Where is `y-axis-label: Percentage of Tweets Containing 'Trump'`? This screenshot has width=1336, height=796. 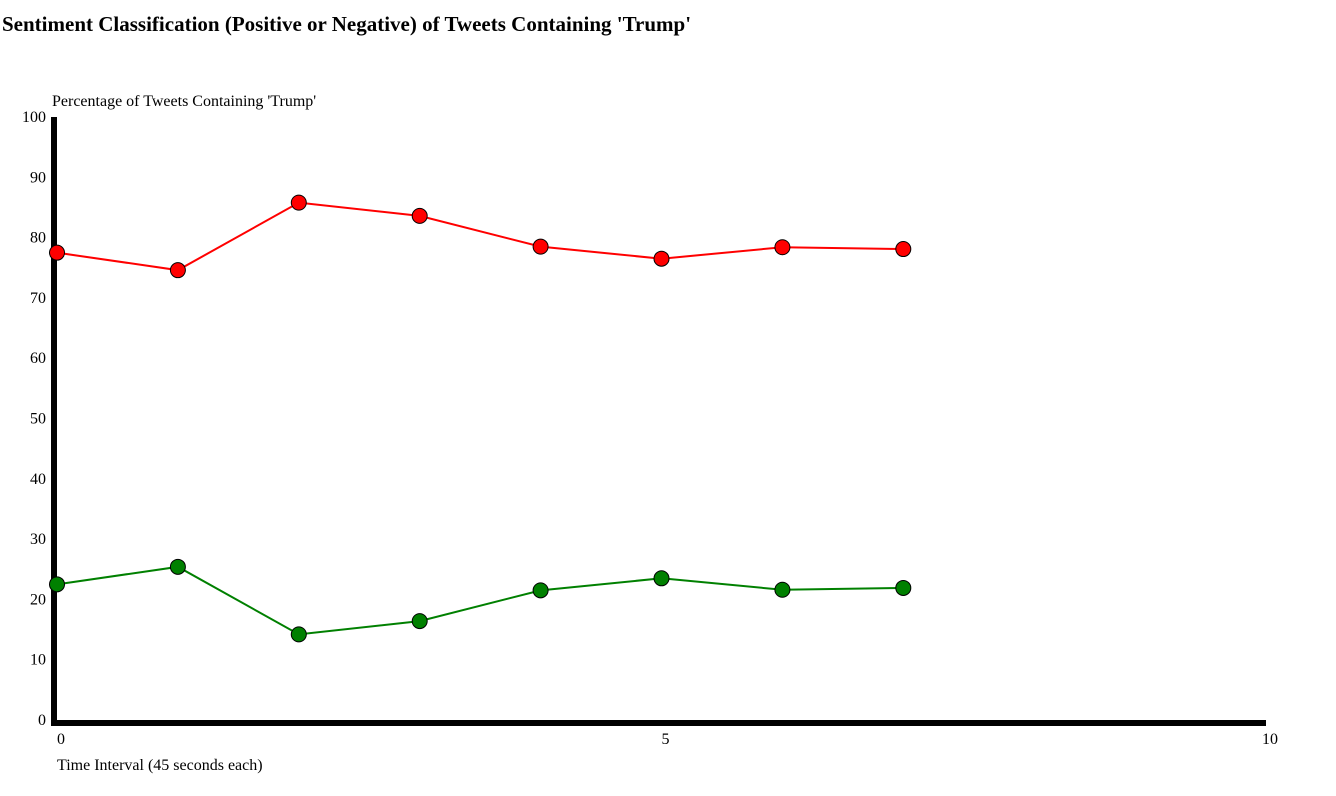 y-axis-label: Percentage of Tweets Containing 'Trump' is located at coordinates (184, 101).